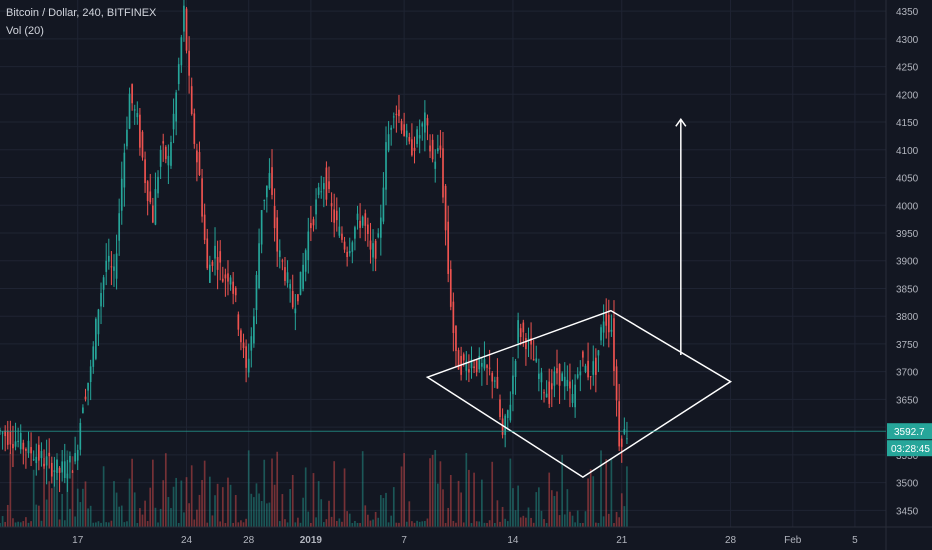 The height and width of the screenshot is (550, 932). Describe the element at coordinates (907, 68) in the screenshot. I see `y-tick-label: 4250` at that location.